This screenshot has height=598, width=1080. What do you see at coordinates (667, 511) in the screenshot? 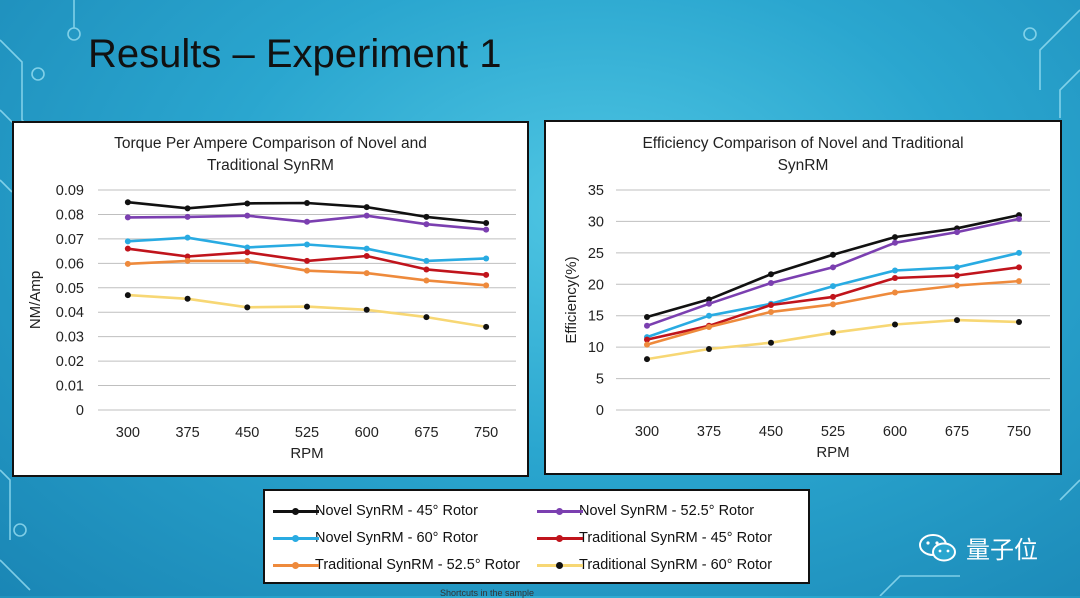
I see `legend-label: Novel SynRM - 52.5° Rotor` at bounding box center [667, 511].